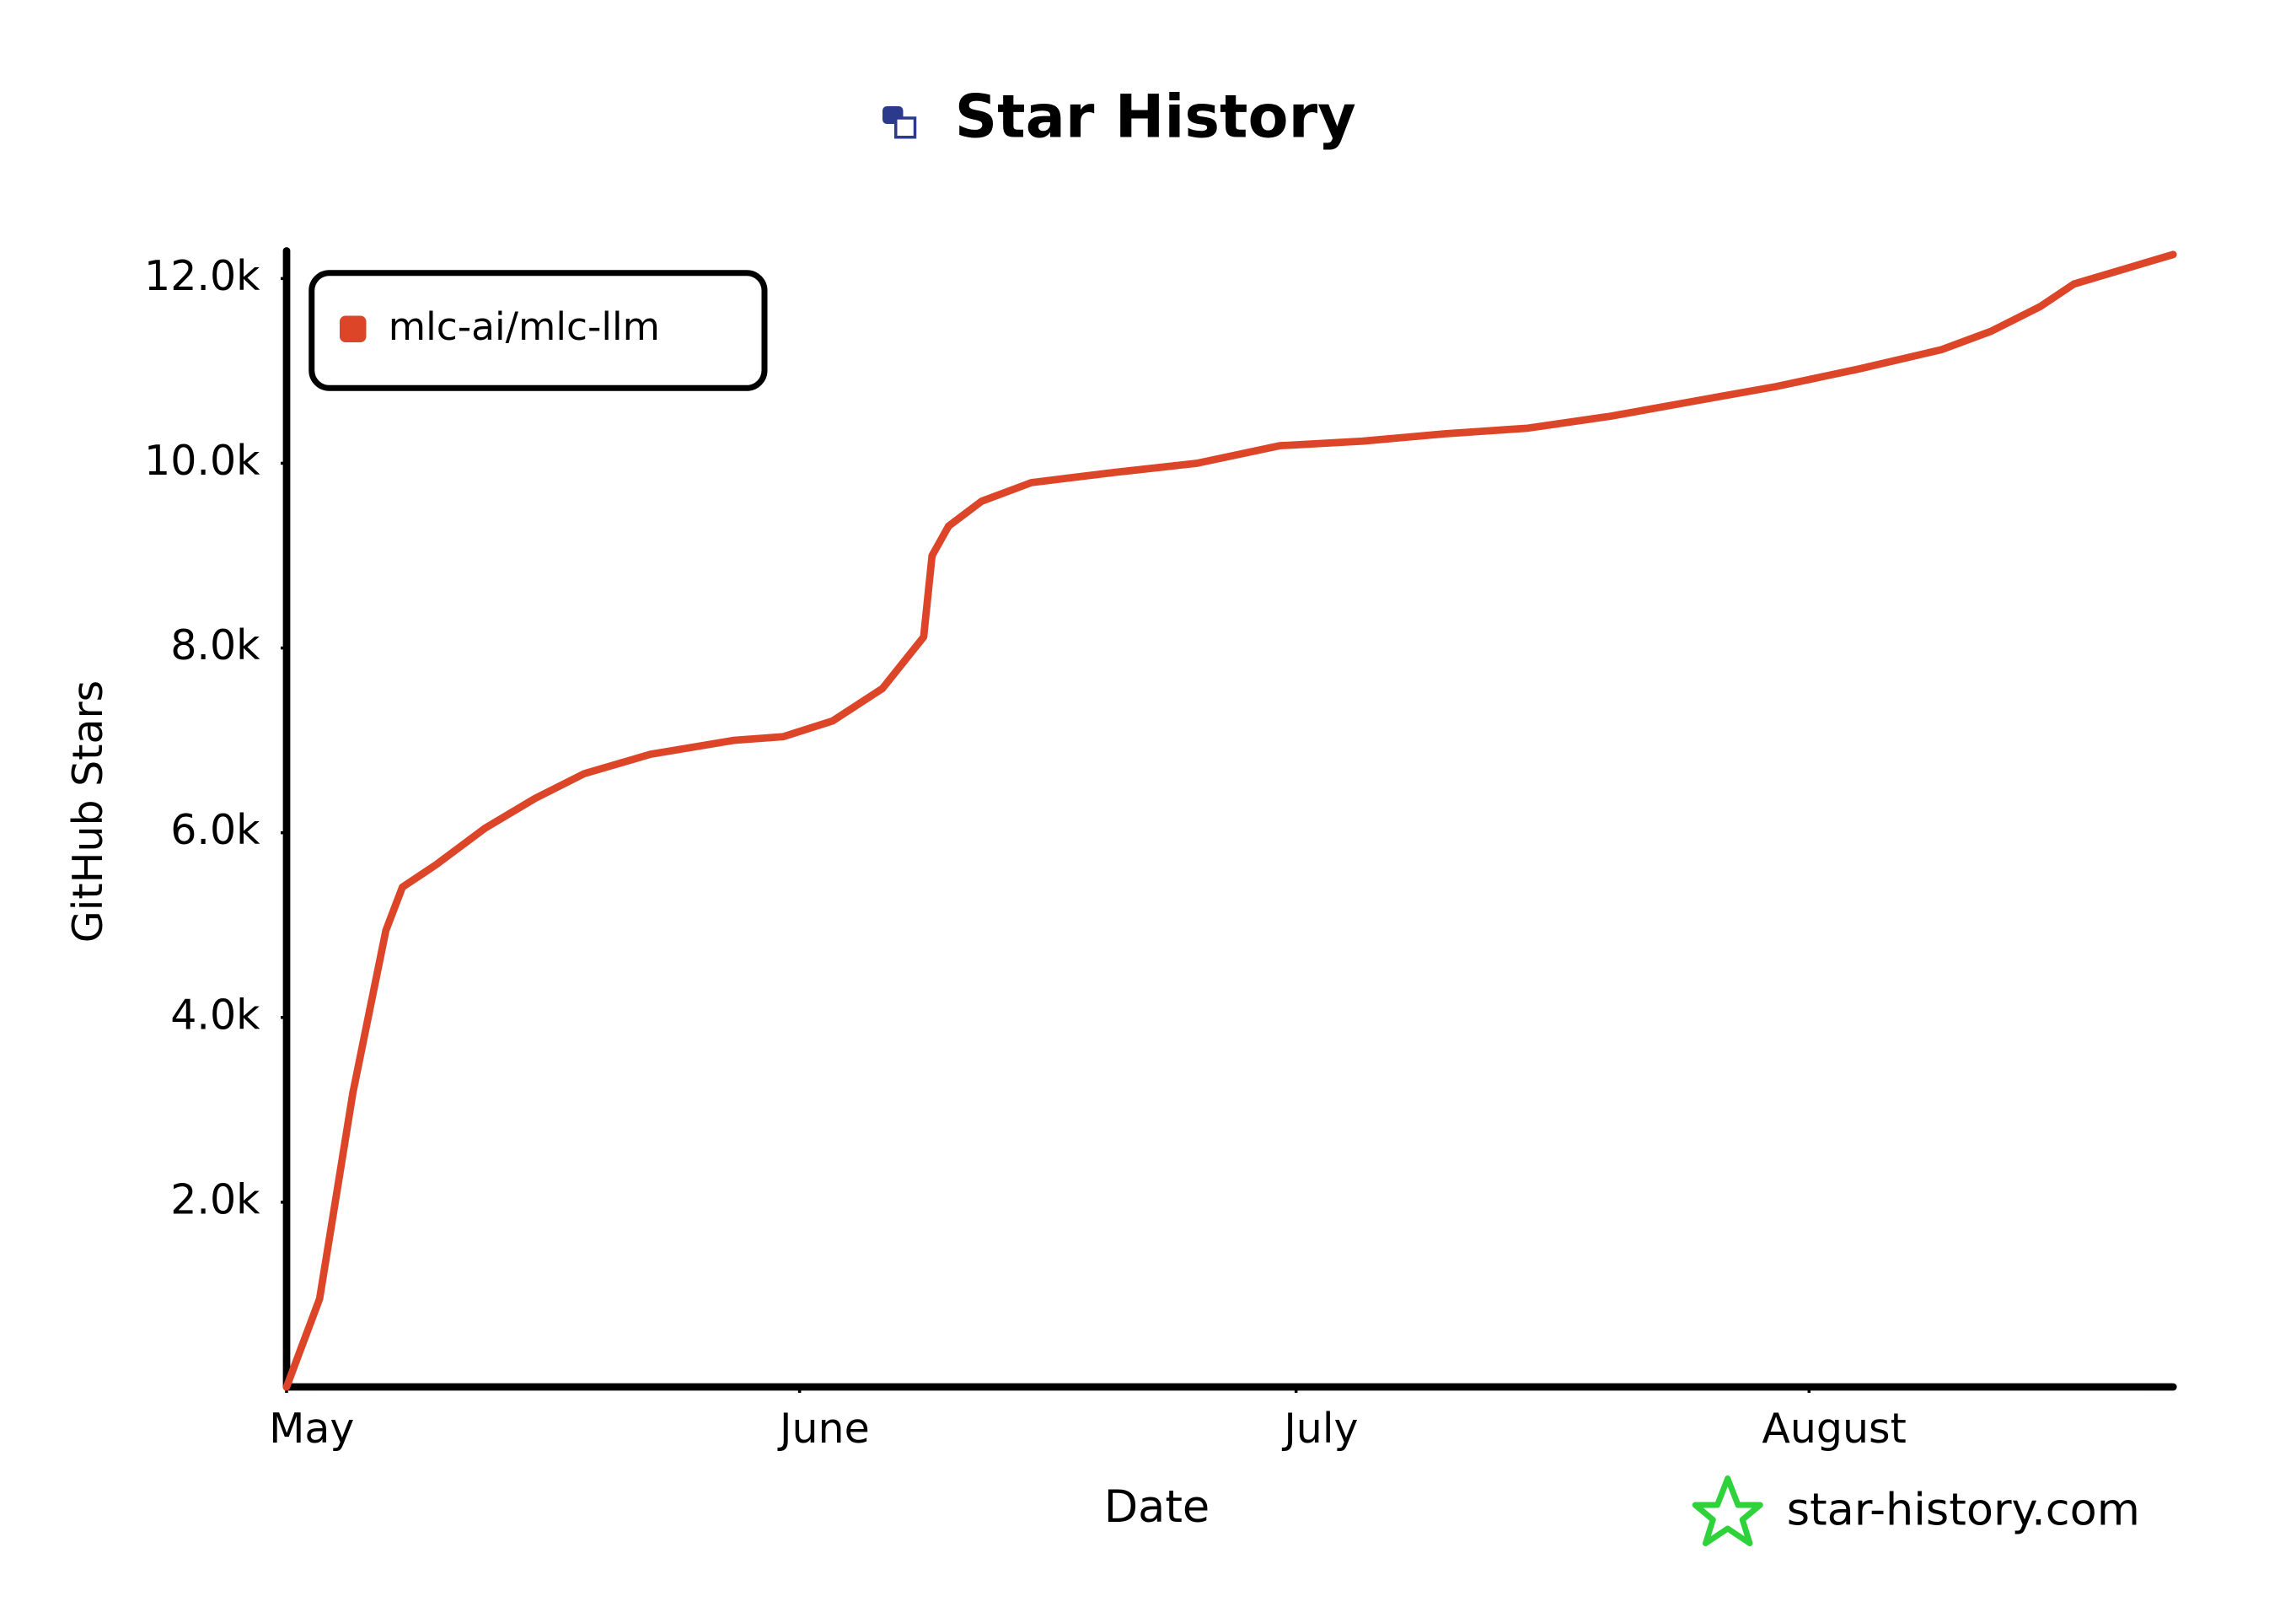 The height and width of the screenshot is (1623, 2296). Describe the element at coordinates (215, 1015) in the screenshot. I see `y-tick-label: 4.0k` at that location.